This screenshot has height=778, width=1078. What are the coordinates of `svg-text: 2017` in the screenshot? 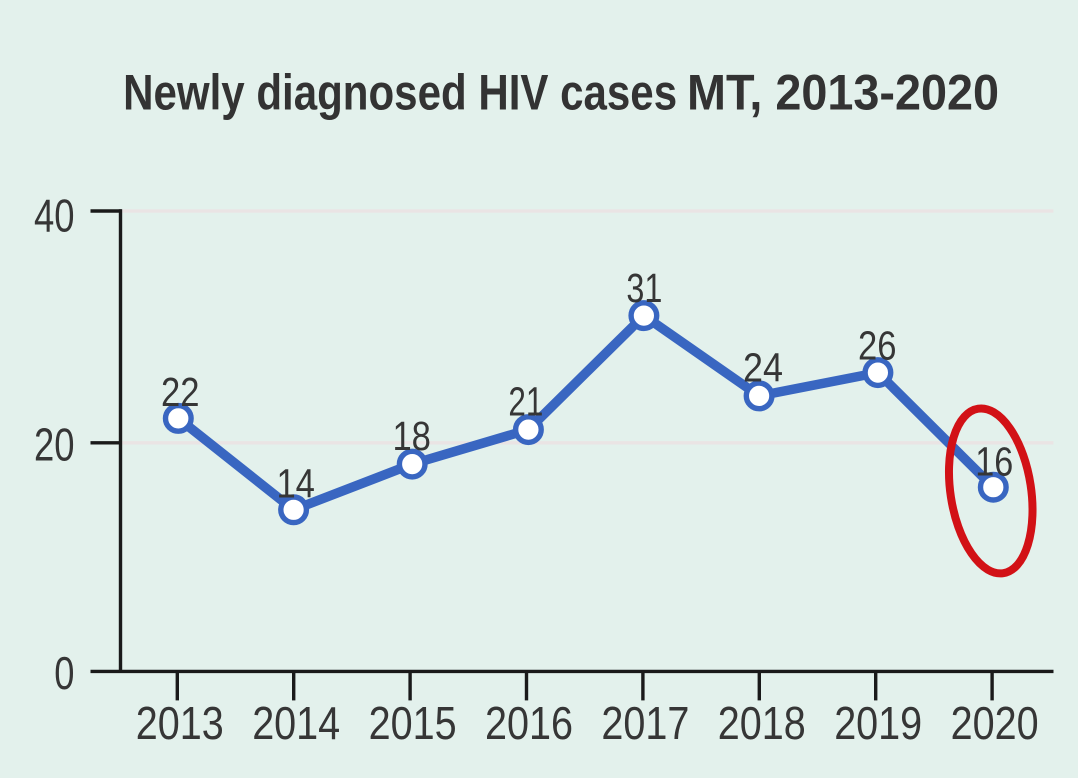 It's located at (645, 723).